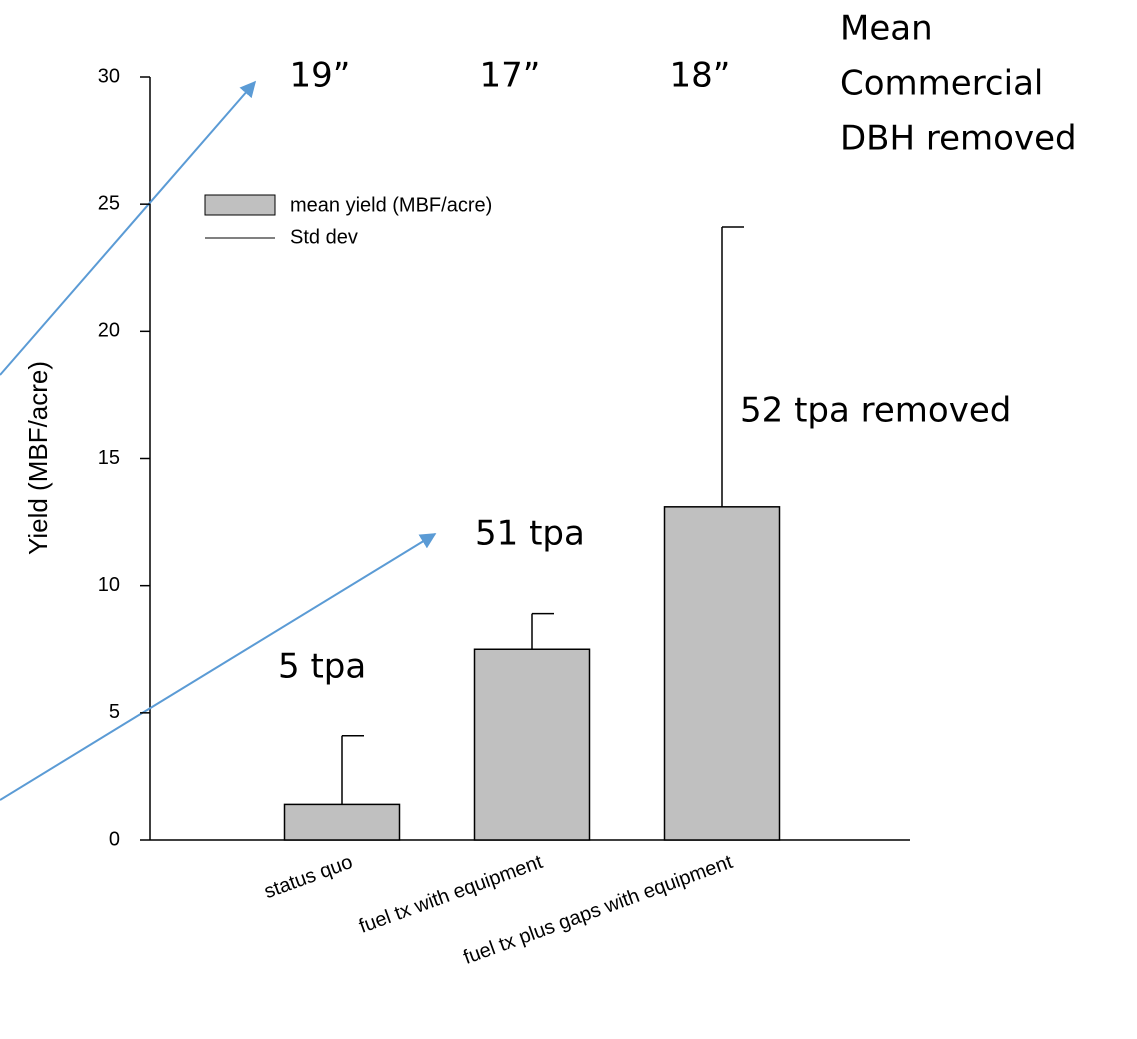 The image size is (1137, 1039). What do you see at coordinates (700, 76) in the screenshot?
I see `annotation: 18”` at bounding box center [700, 76].